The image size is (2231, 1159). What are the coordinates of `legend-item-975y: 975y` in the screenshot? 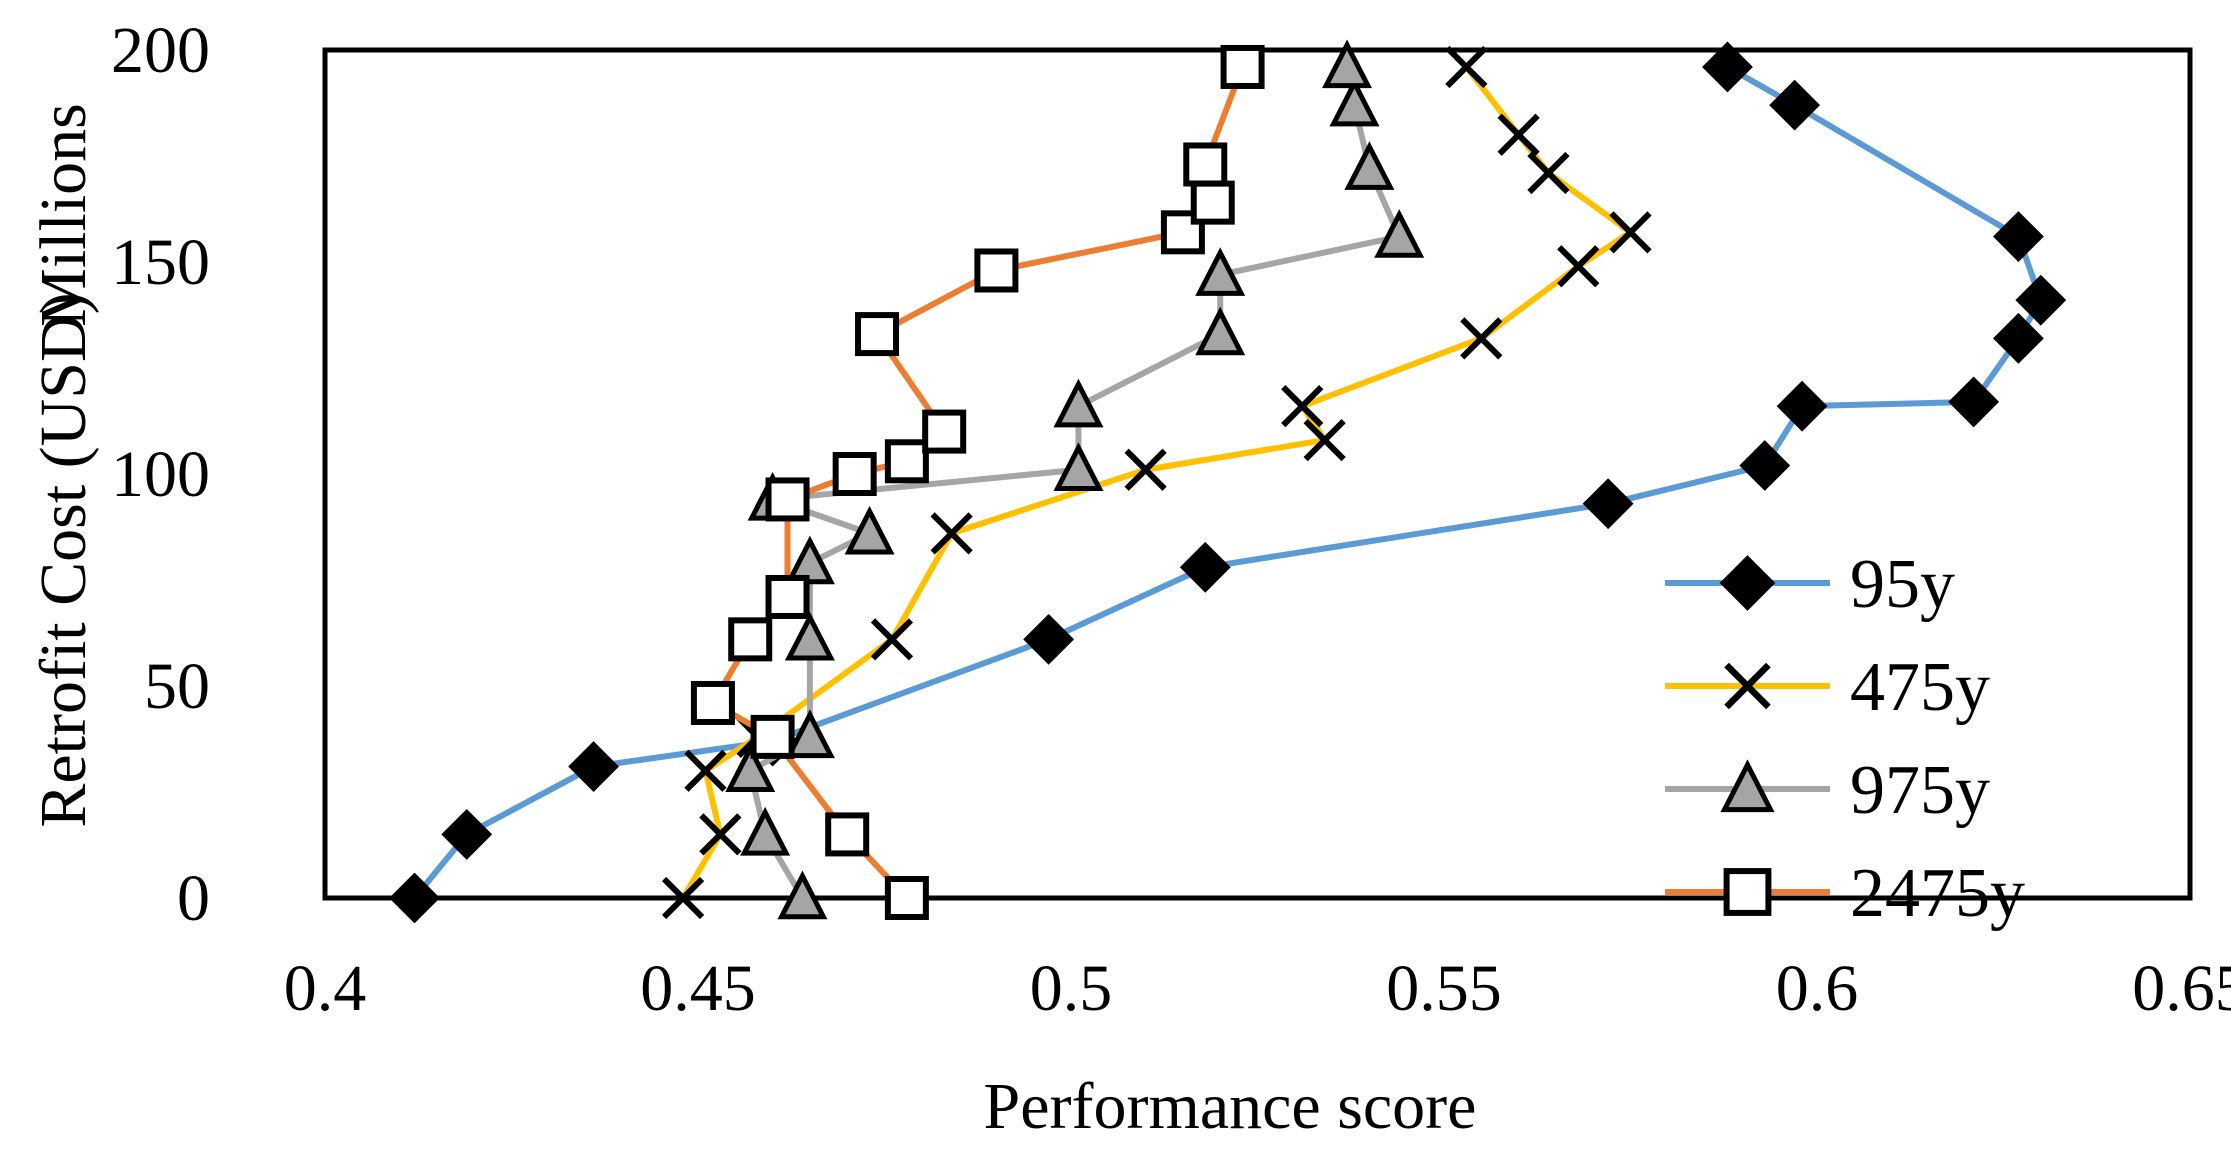 It's located at (1827, 790).